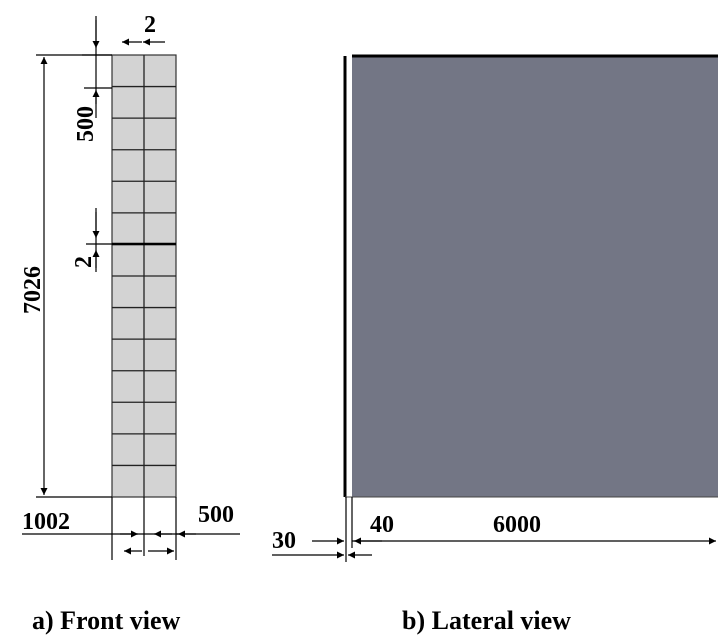  Describe the element at coordinates (106, 620) in the screenshot. I see `front-view-caption: a) Front view` at that location.